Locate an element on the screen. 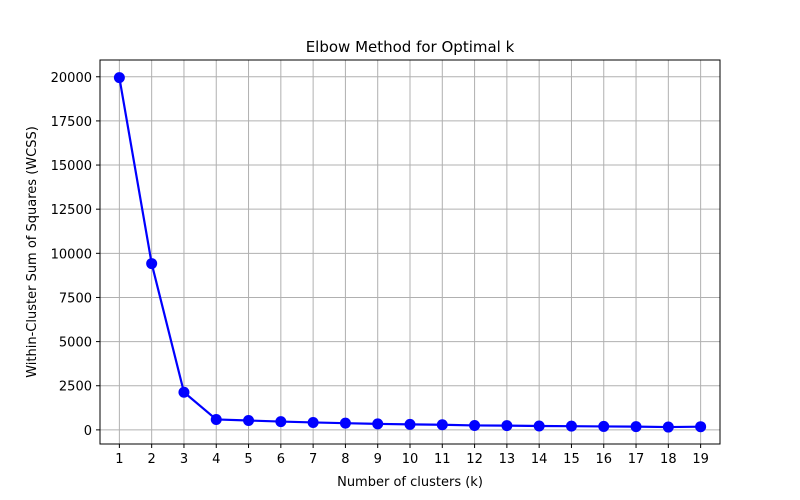 This screenshot has height=500, width=800. x-tick-label: 12 is located at coordinates (474, 459).